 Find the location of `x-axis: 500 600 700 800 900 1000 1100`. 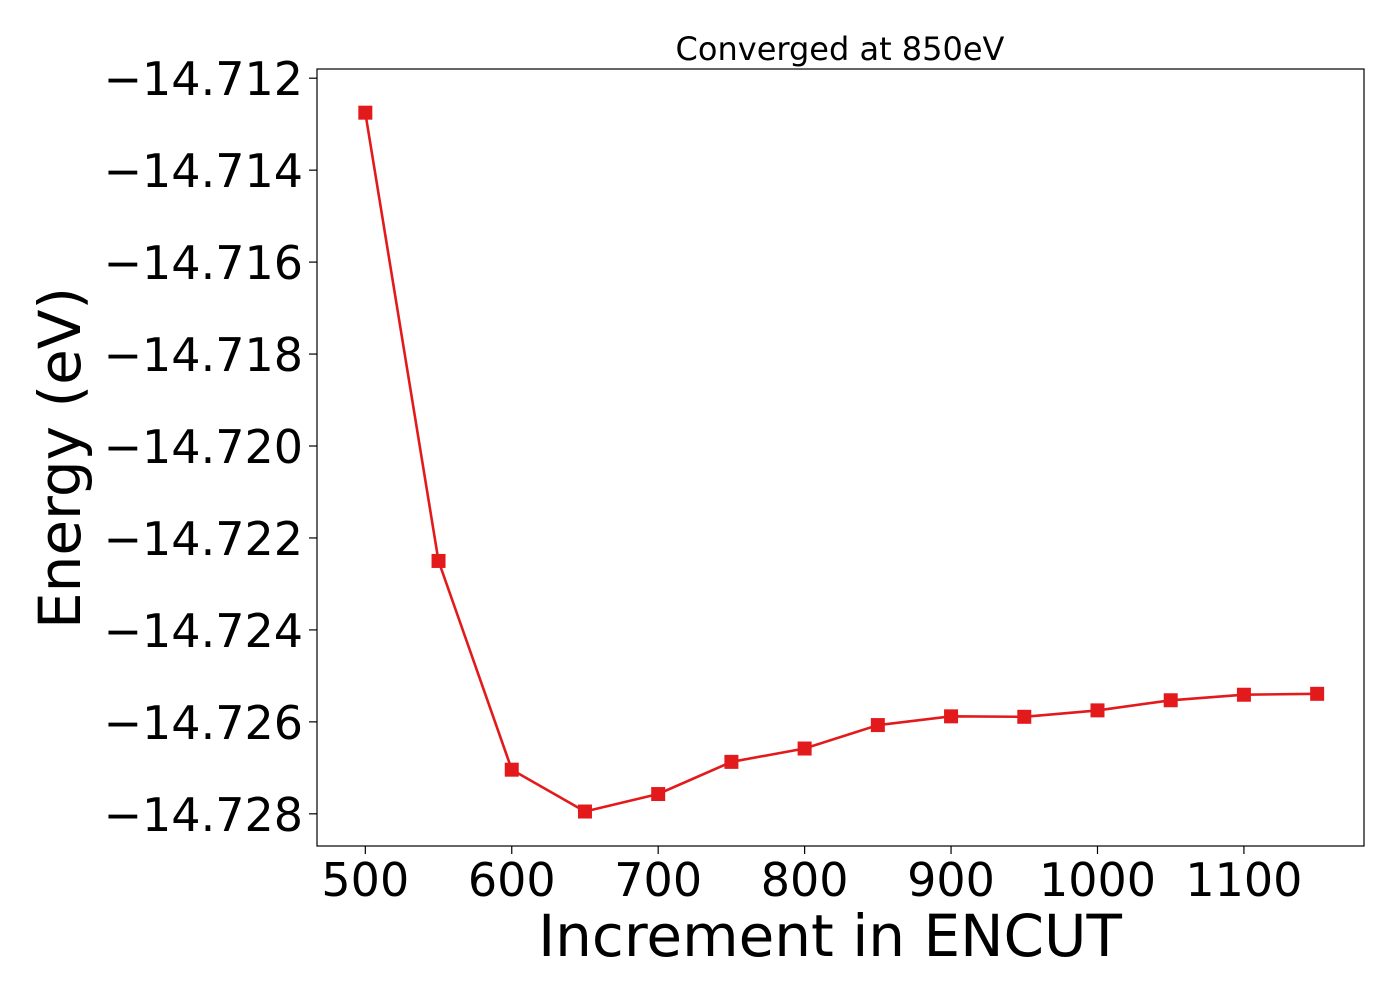

x-axis: 500 600 700 800 900 1000 1100 is located at coordinates (811, 876).